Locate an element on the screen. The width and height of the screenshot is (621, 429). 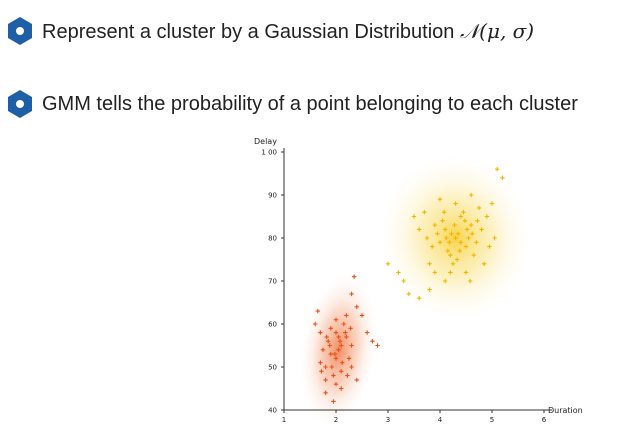
x-tick-label: 4 is located at coordinates (440, 420).